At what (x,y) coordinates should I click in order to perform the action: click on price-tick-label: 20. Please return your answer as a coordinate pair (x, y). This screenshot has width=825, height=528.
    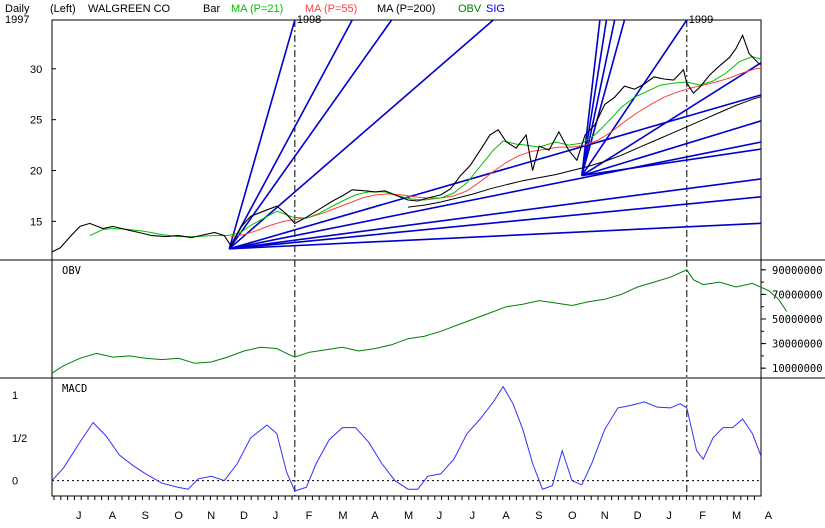
    Looking at the image, I should click on (36, 172).